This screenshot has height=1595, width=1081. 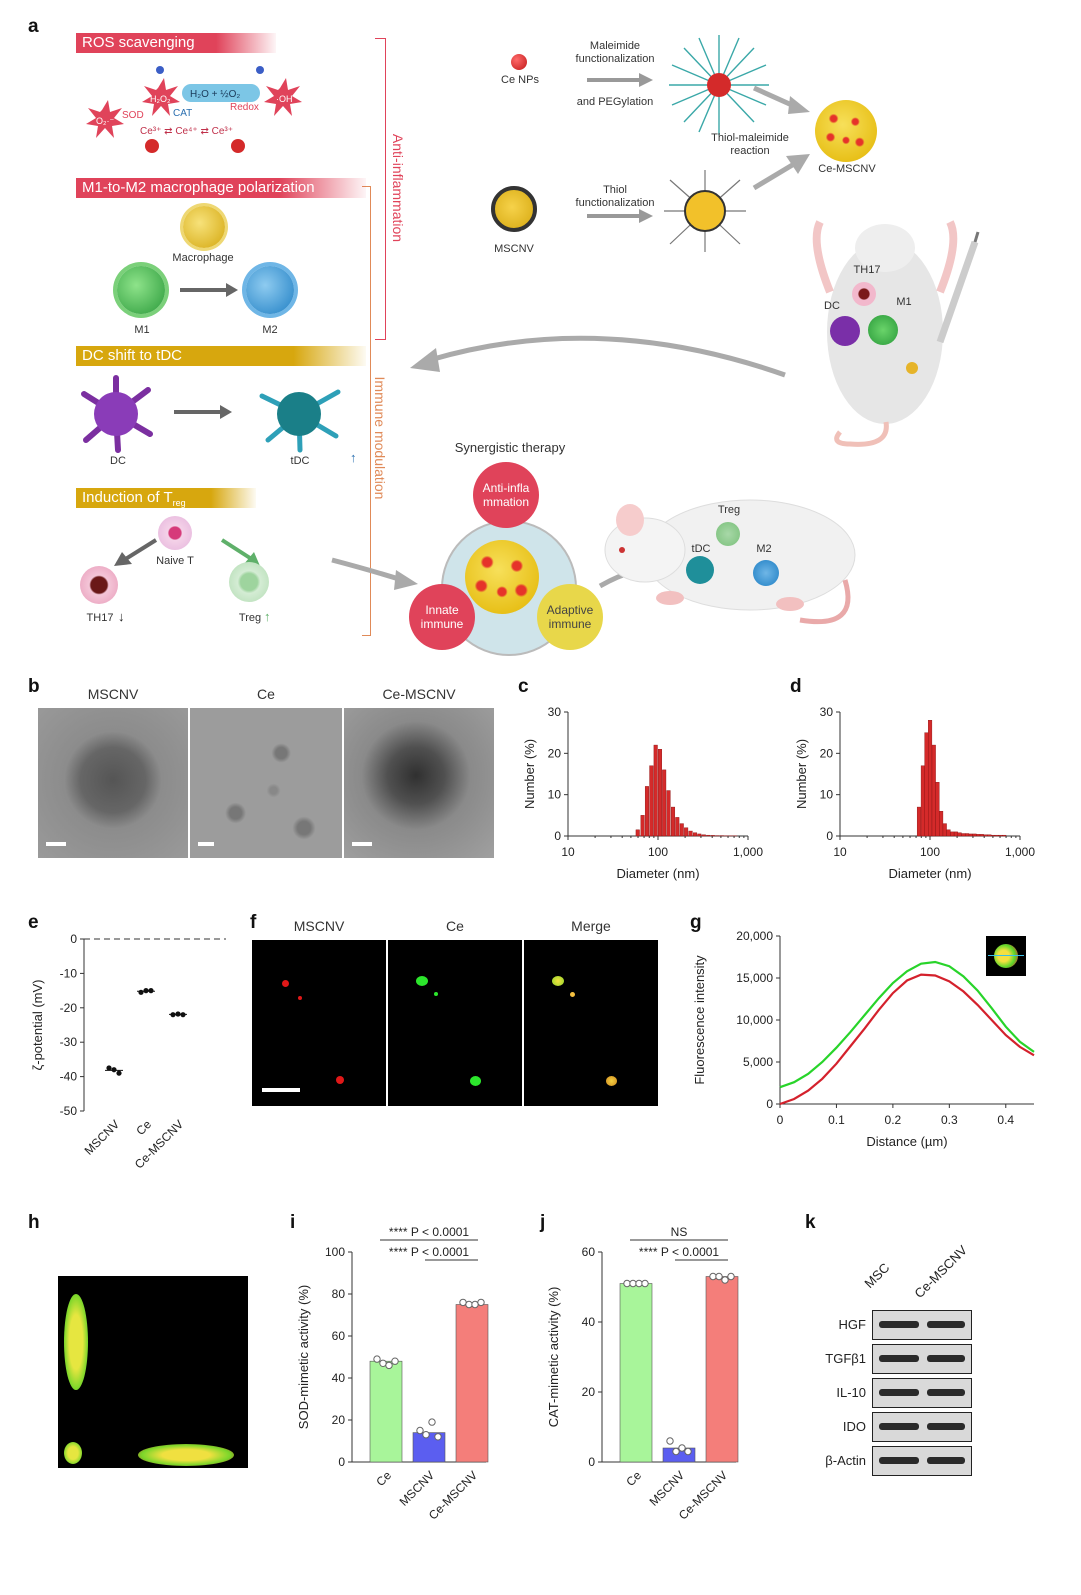 What do you see at coordinates (182, 113) in the screenshot?
I see `ros-cat-text: CAT` at bounding box center [182, 113].